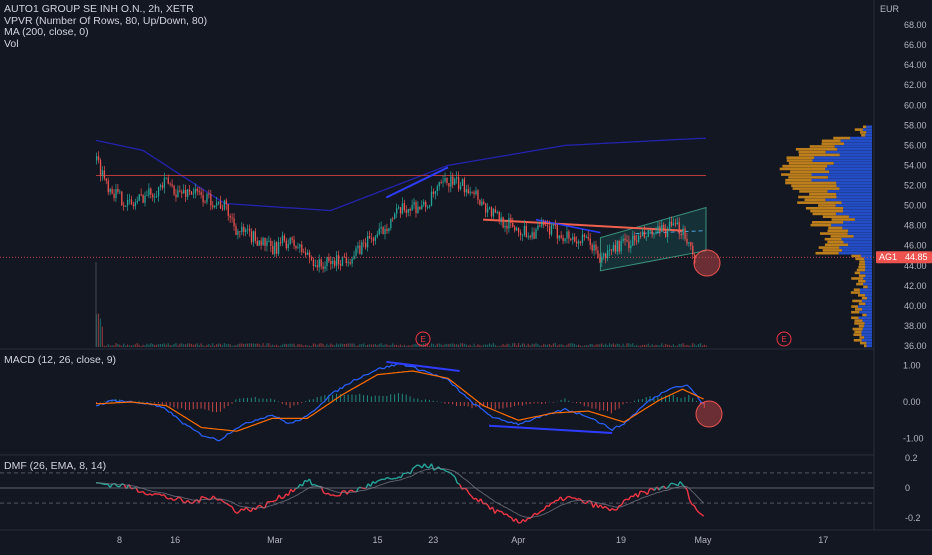 Image resolution: width=932 pixels, height=555 pixels. Describe the element at coordinates (916, 257) in the screenshot. I see `last-price-value: 44.85` at that location.